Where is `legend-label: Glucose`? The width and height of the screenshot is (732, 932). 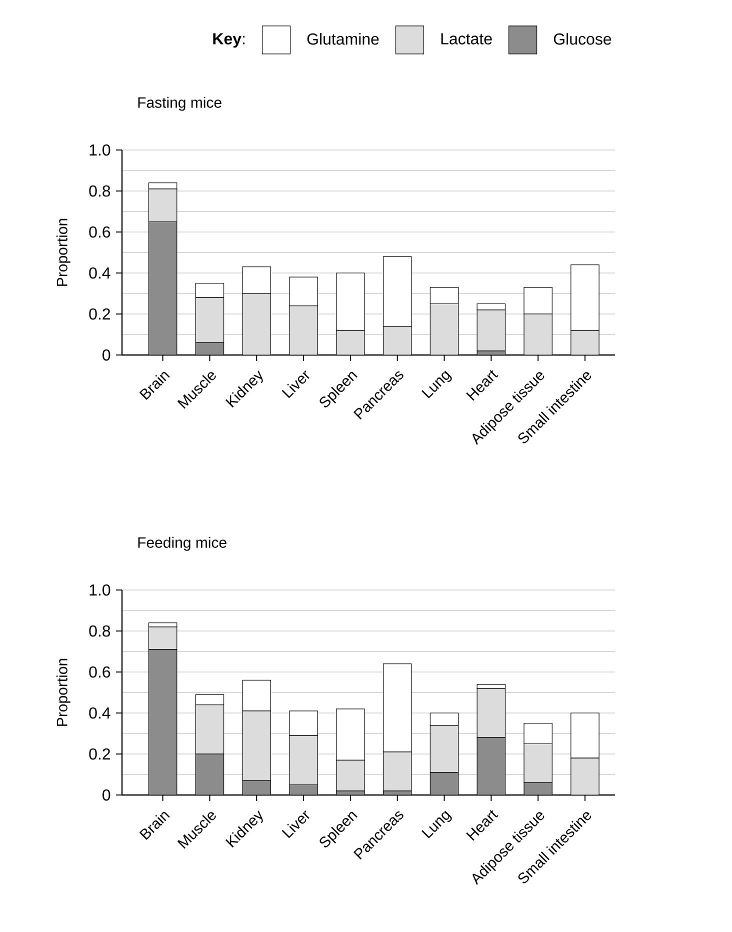
legend-label: Glucose is located at coordinates (583, 38).